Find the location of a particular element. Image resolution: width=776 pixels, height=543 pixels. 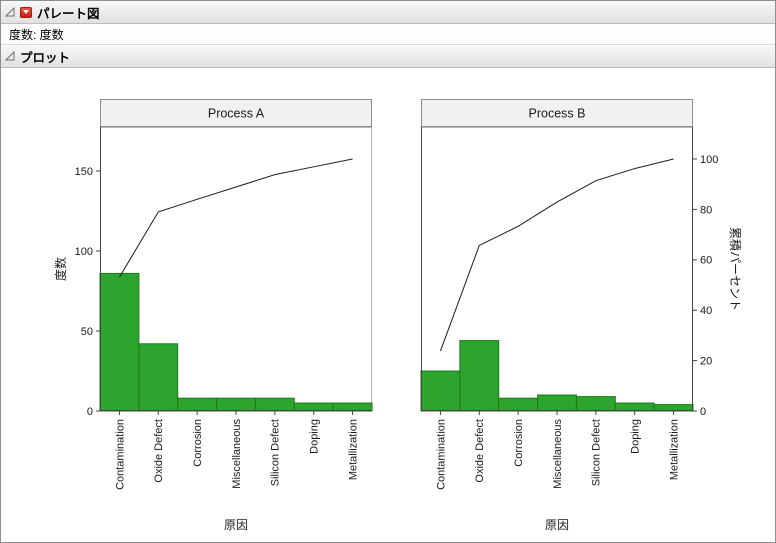

y-tick-label: 40 is located at coordinates (706, 311).